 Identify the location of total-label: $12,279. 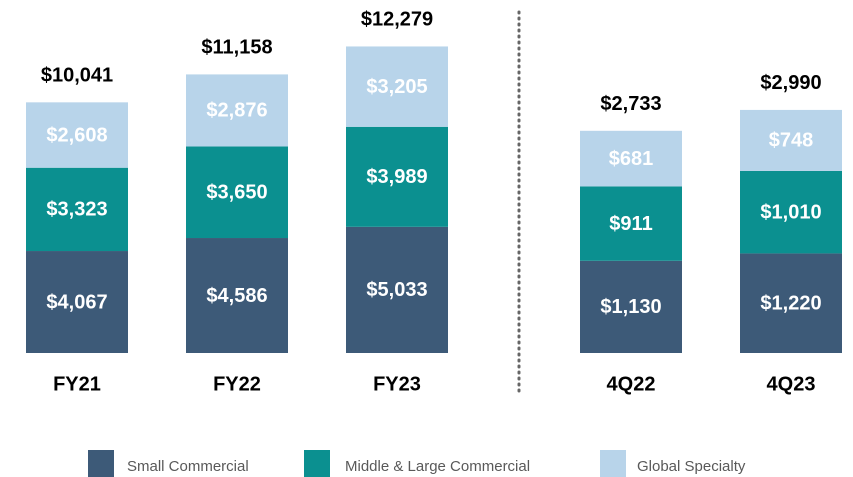
(397, 20).